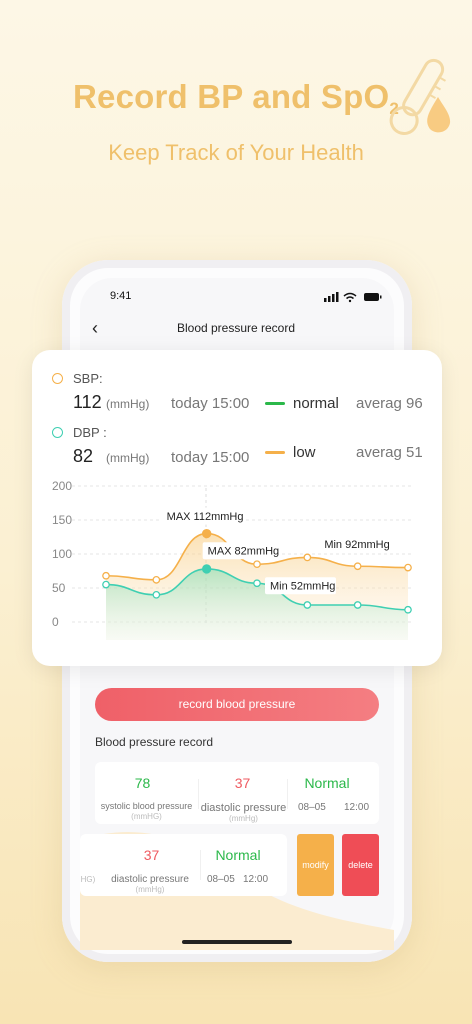 This screenshot has width=472, height=1024. I want to click on dbp-unit: (mmHg), so click(128, 458).